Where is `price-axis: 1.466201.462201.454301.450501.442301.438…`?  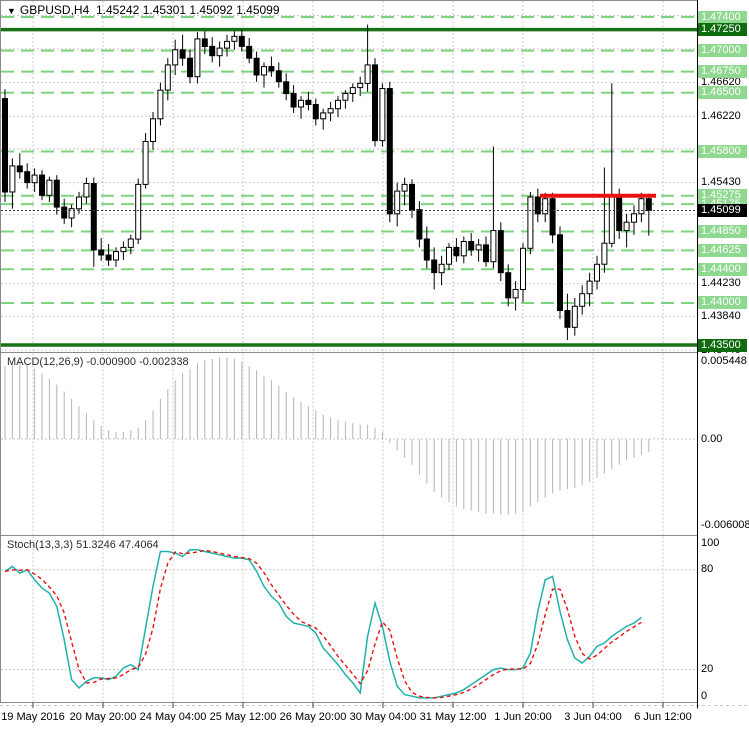 price-axis: 1.466201.462201.454301.450501.442301.438… is located at coordinates (723, 365).